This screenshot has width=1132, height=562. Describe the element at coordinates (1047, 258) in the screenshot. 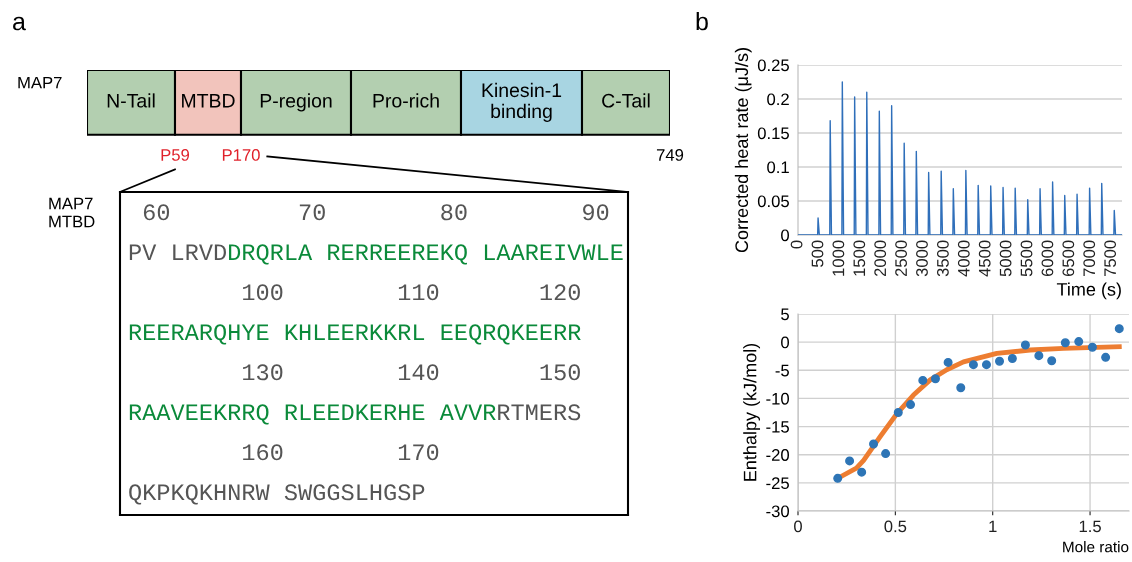

I see `x-tick-label: 6000` at that location.